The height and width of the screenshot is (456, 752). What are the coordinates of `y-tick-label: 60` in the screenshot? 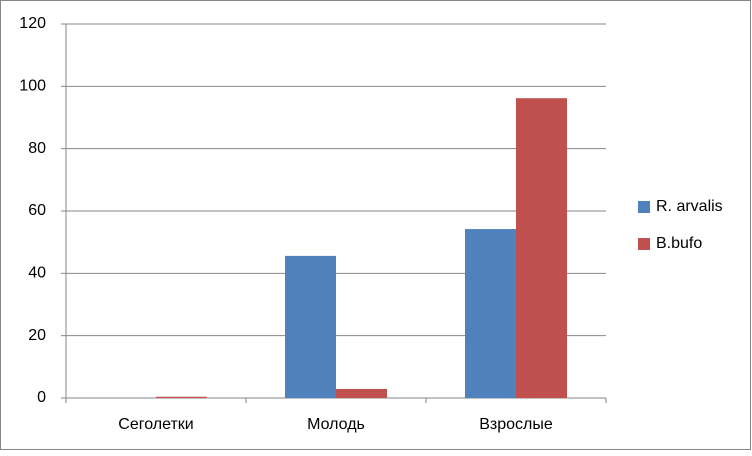 It's located at (37, 210).